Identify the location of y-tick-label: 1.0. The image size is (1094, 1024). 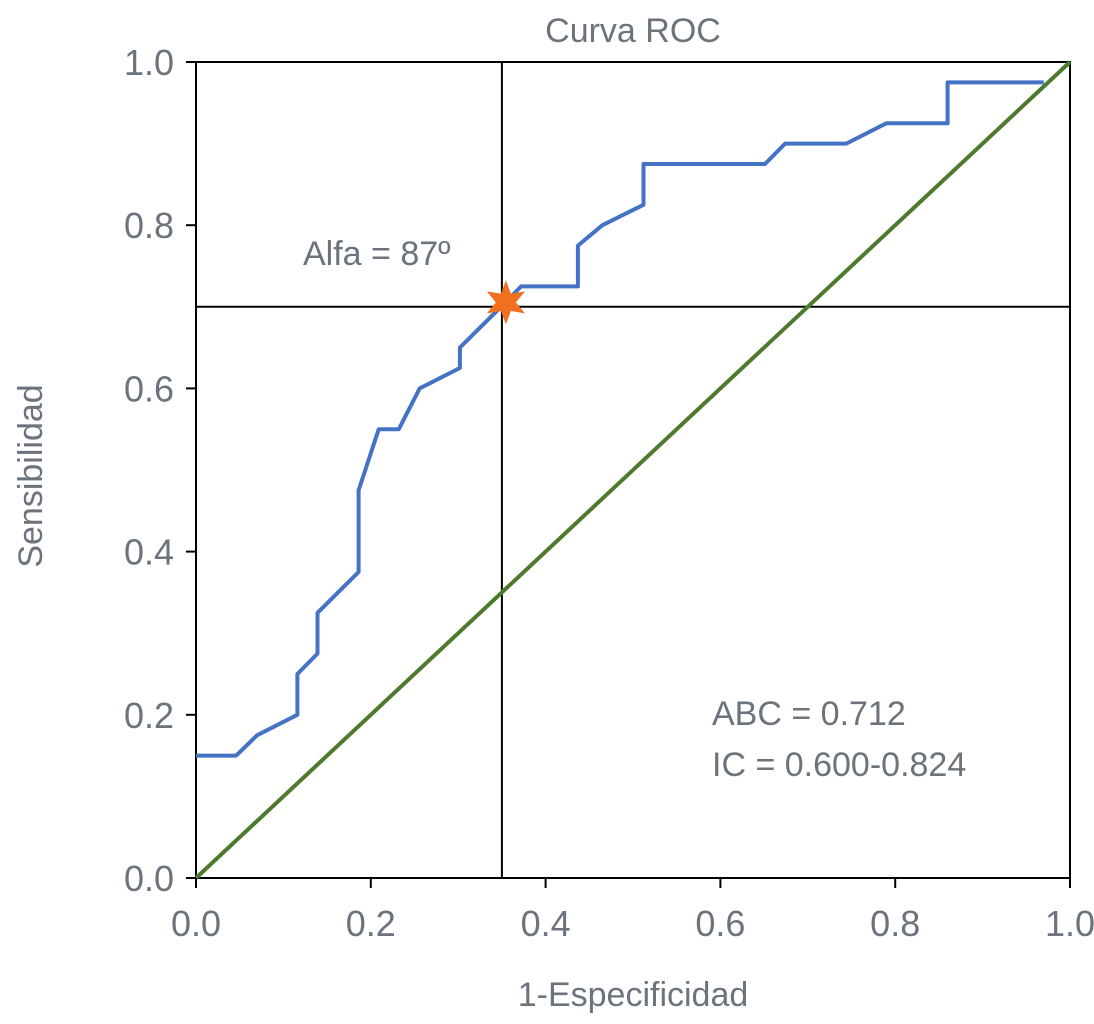
(149, 62).